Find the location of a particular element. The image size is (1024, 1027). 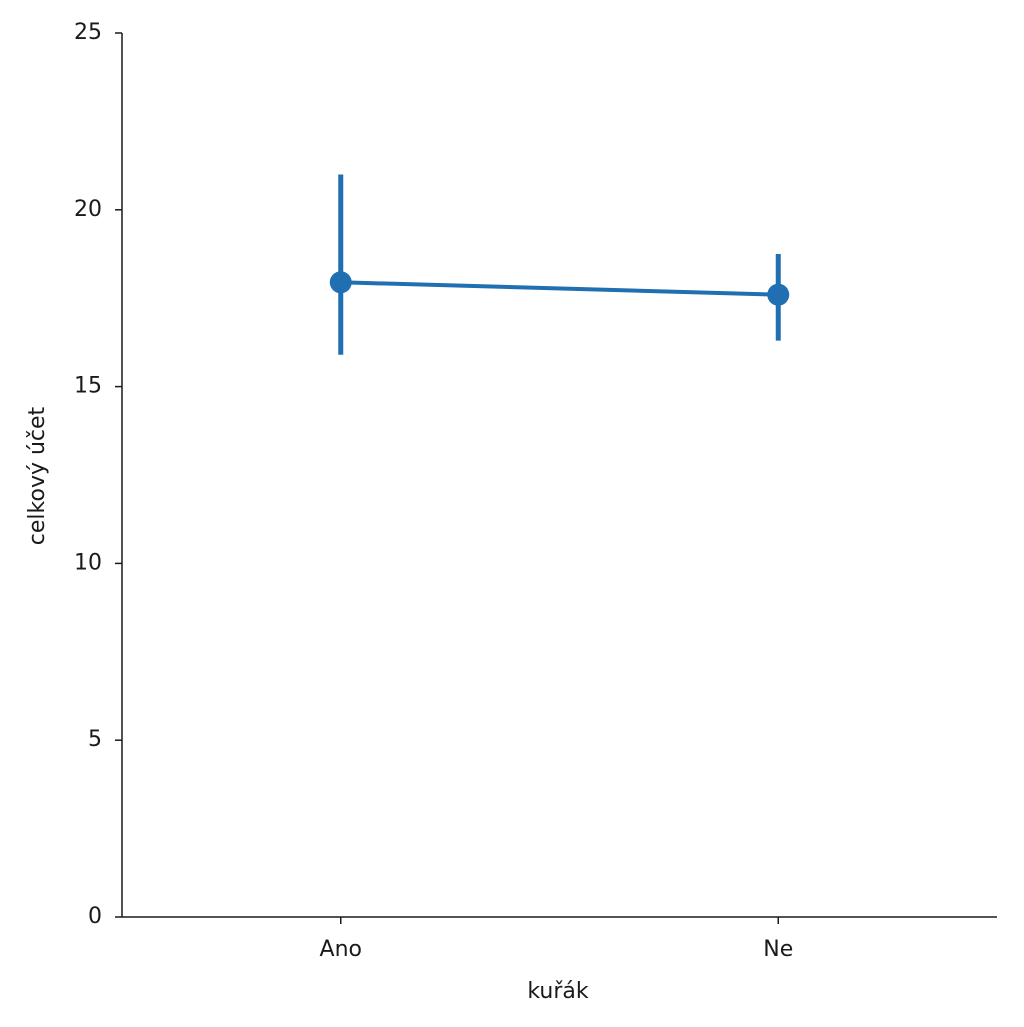

x-axis-label: kuřák is located at coordinates (558, 991).